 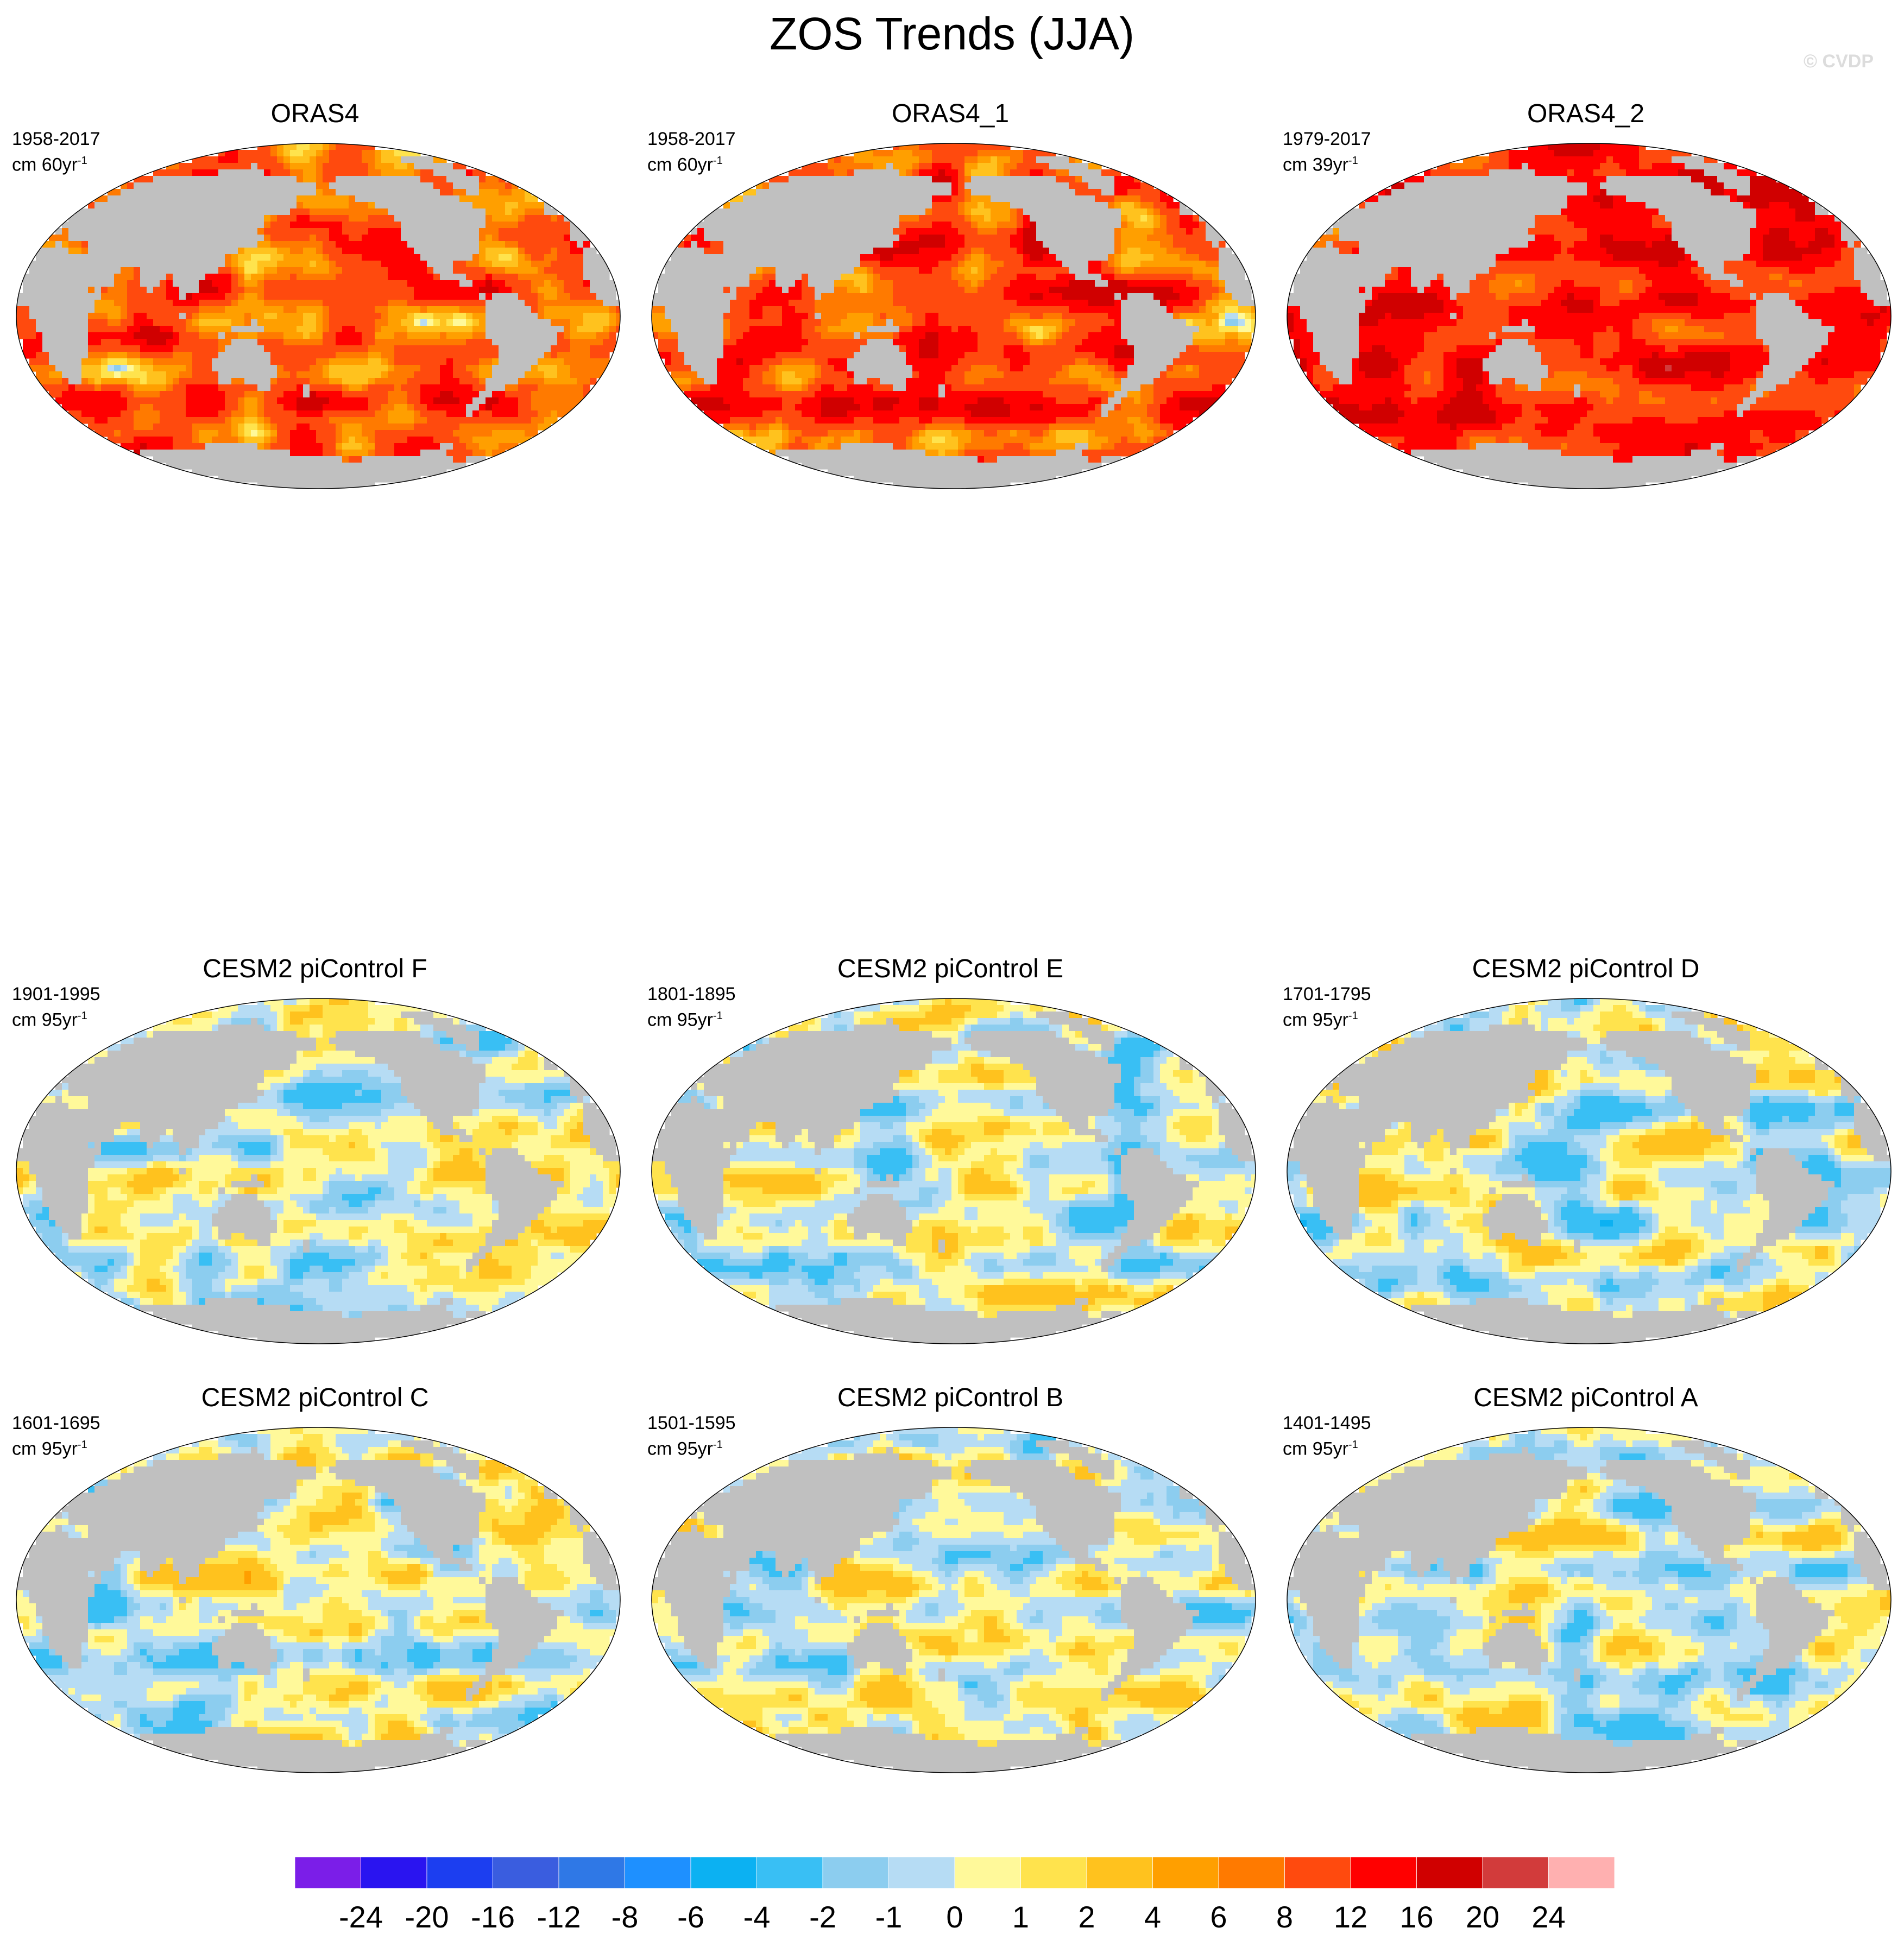 I want to click on map-panel: CESM2 piControl F 1901-1995 cm 95yr-1, so click(x=315, y=1162).